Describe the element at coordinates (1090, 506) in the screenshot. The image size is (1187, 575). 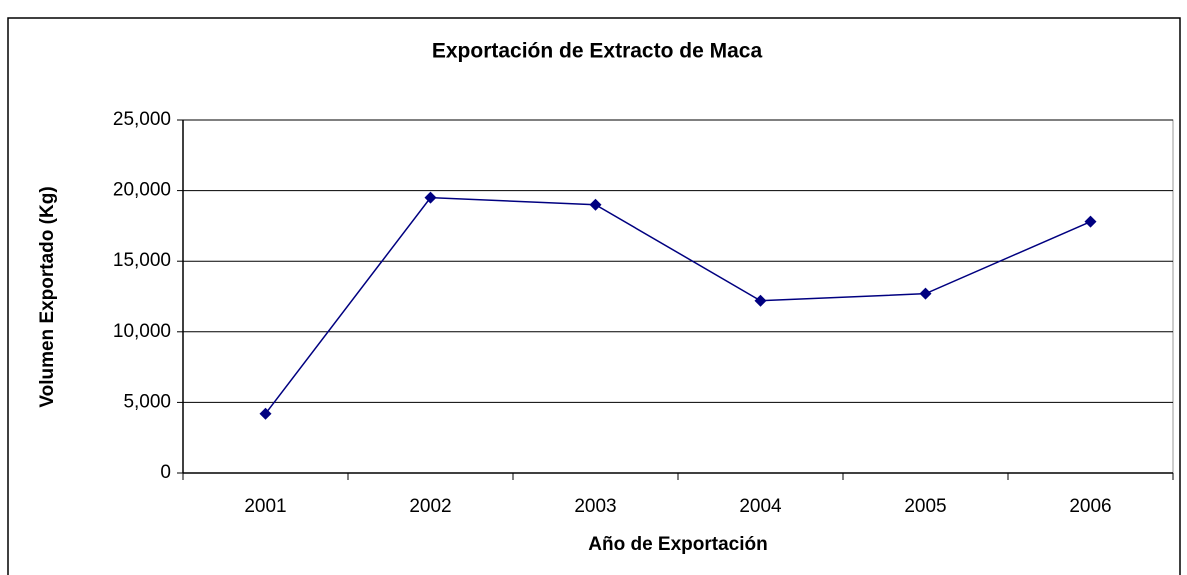
I see `x-tick-label: 2006` at that location.